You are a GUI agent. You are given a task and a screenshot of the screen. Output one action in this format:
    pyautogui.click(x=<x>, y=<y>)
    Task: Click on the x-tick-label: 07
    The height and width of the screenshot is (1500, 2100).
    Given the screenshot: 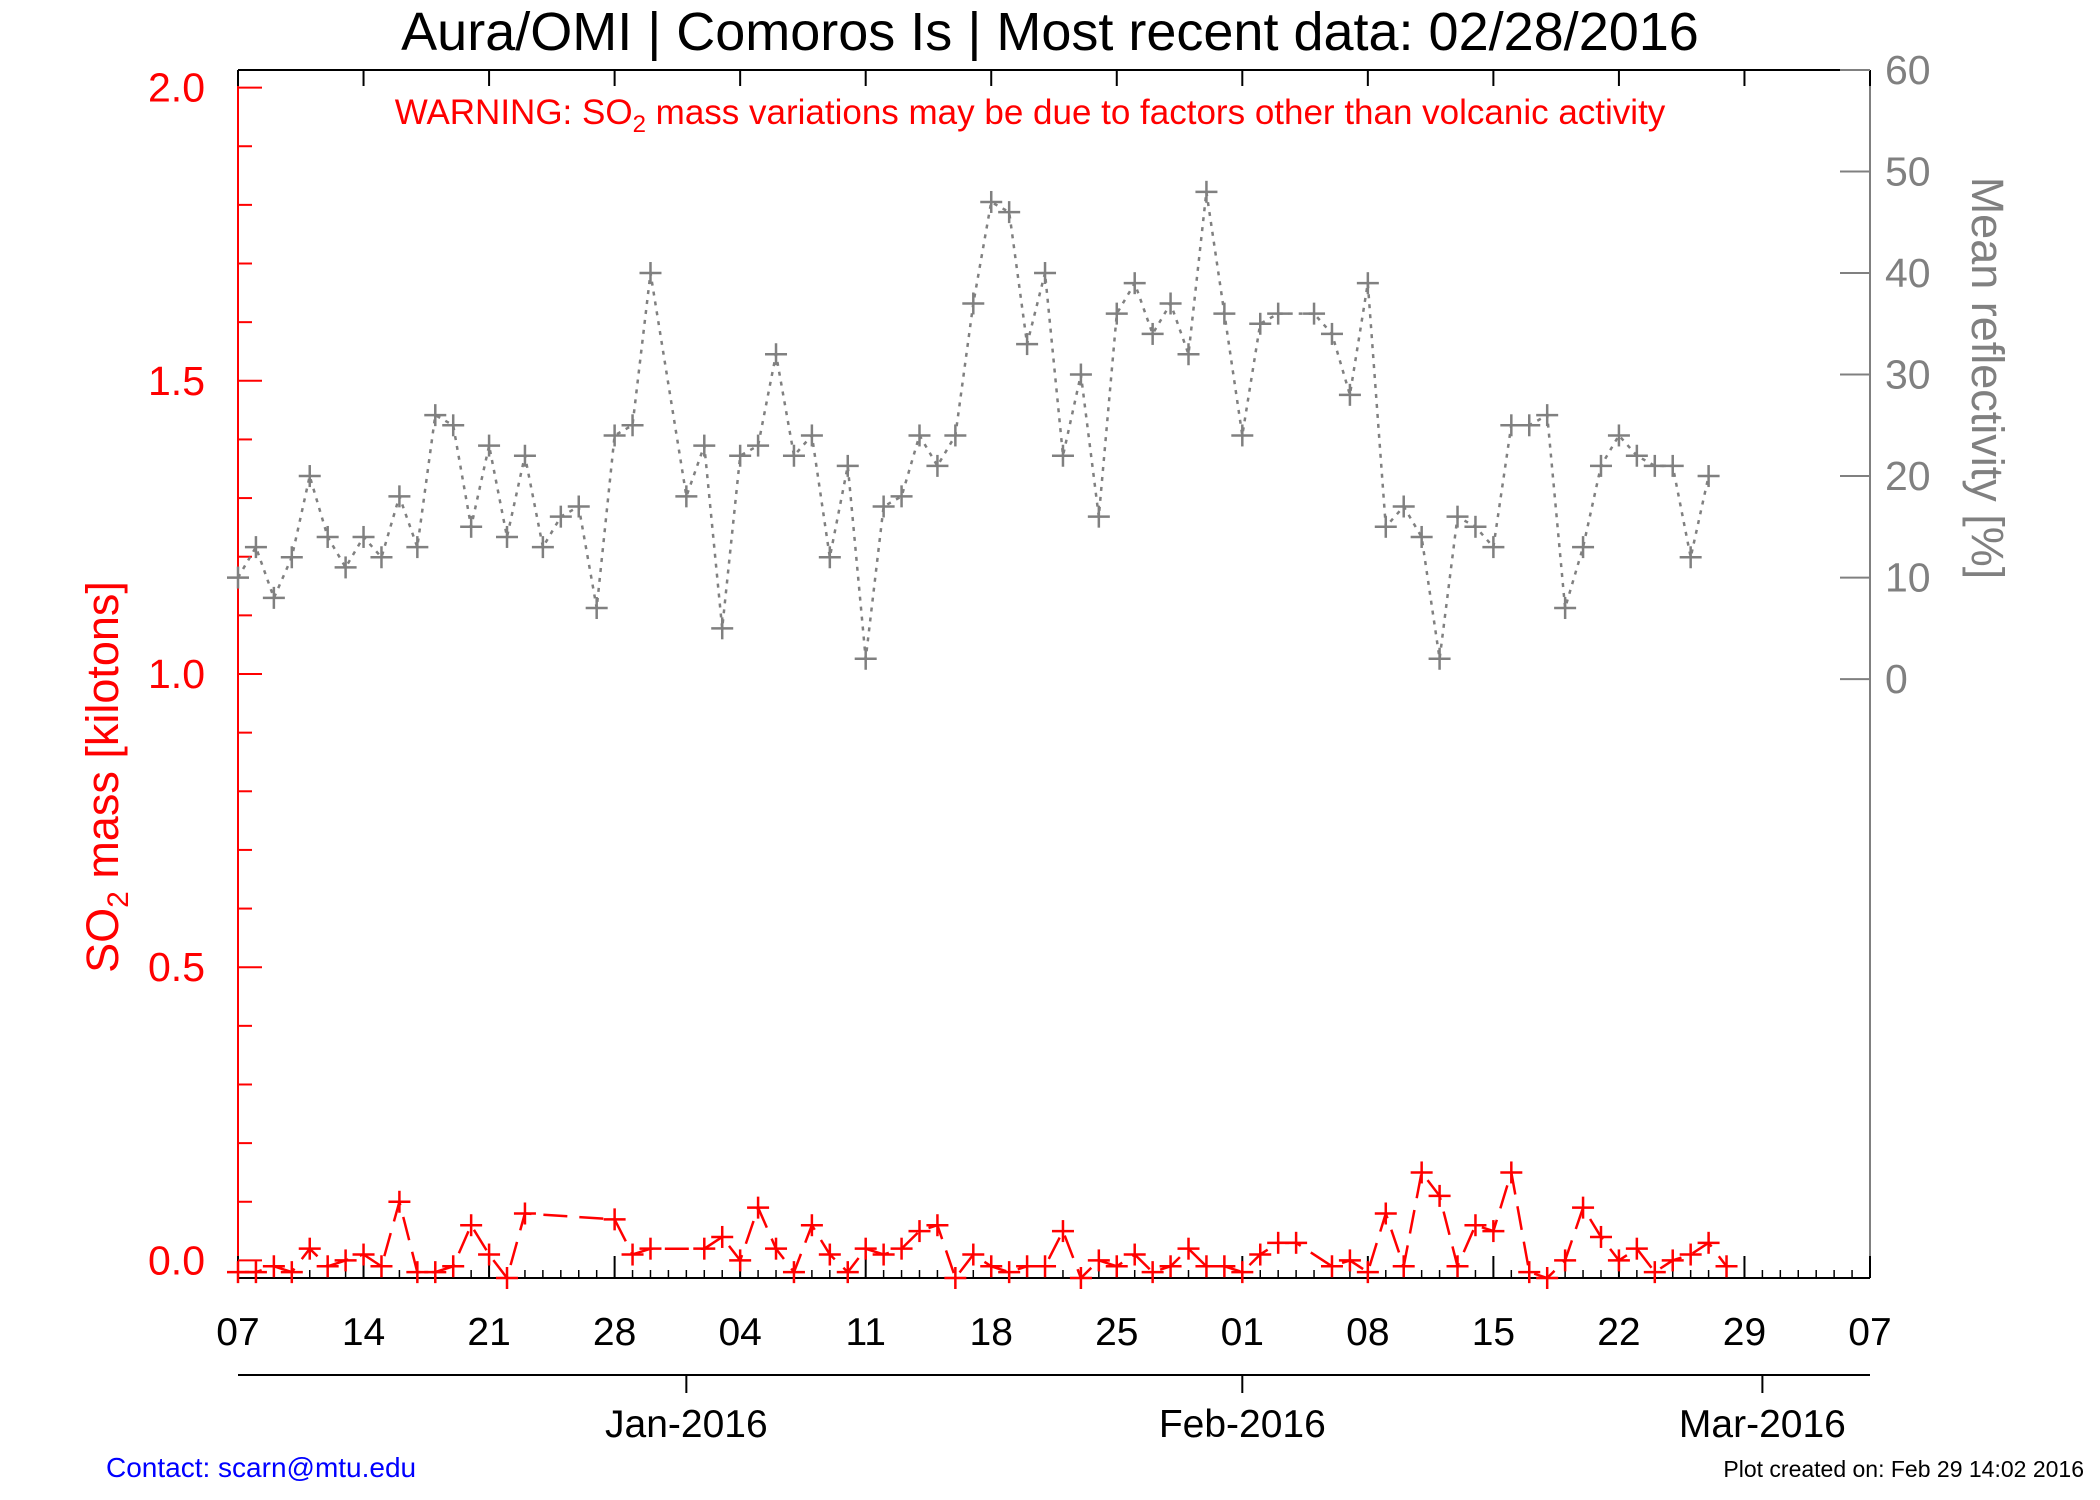 What is the action you would take?
    pyautogui.click(x=237, y=1332)
    